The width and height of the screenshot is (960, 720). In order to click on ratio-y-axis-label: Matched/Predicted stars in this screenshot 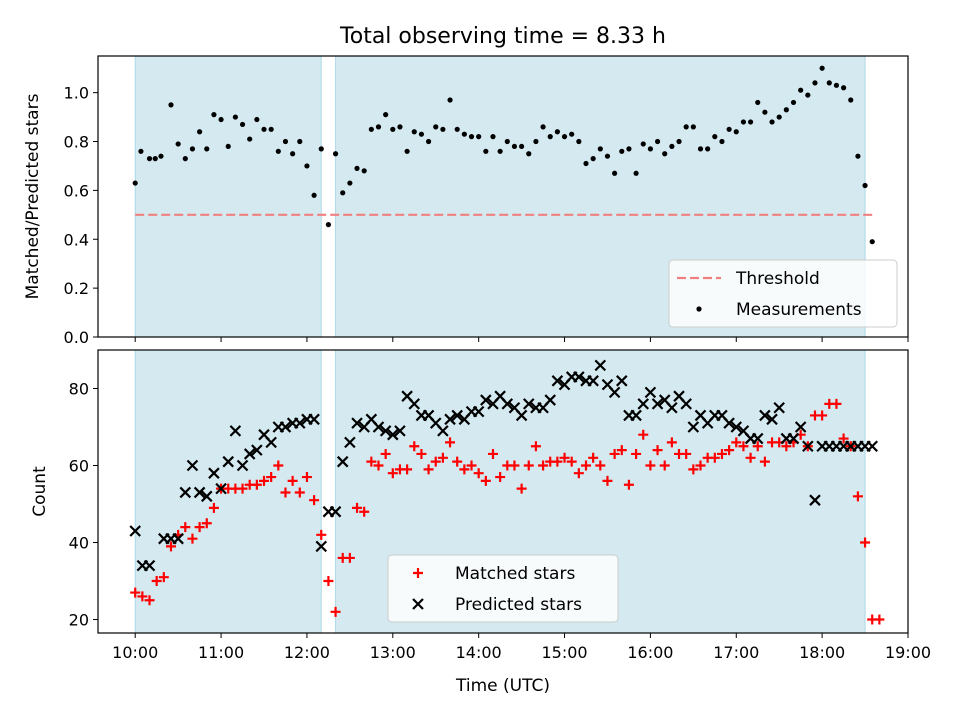, I will do `click(33, 196)`.